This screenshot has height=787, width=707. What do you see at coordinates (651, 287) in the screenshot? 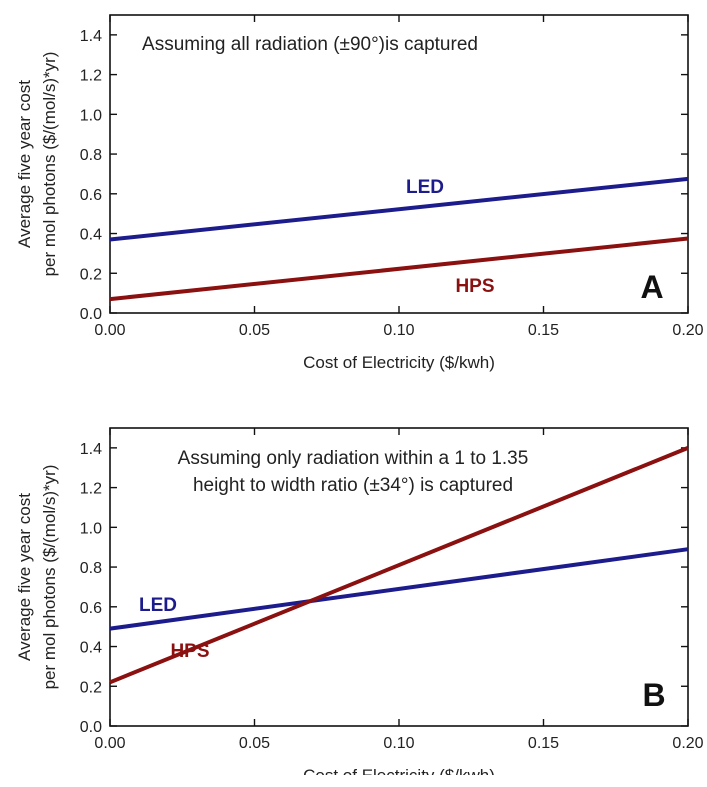
I see `panel-letter: A` at bounding box center [651, 287].